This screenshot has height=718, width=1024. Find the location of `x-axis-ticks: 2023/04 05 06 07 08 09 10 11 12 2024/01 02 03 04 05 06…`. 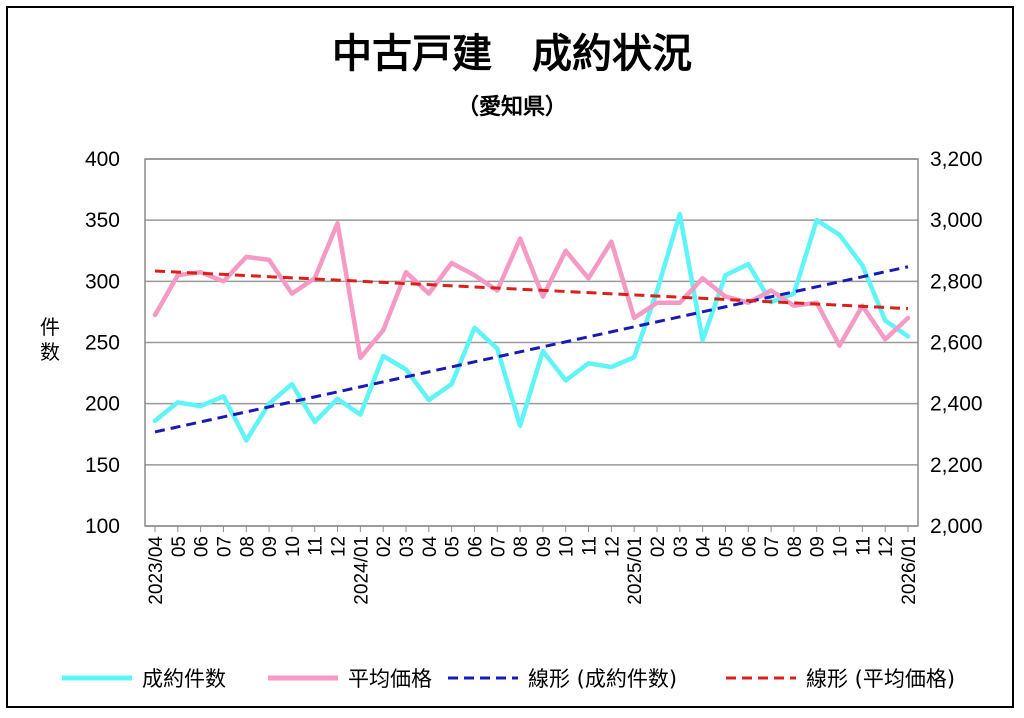

x-axis-ticks: 2023/04 05 06 07 08 09 10 11 12 2024/01 02 03 04 05 06… is located at coordinates (533, 570).